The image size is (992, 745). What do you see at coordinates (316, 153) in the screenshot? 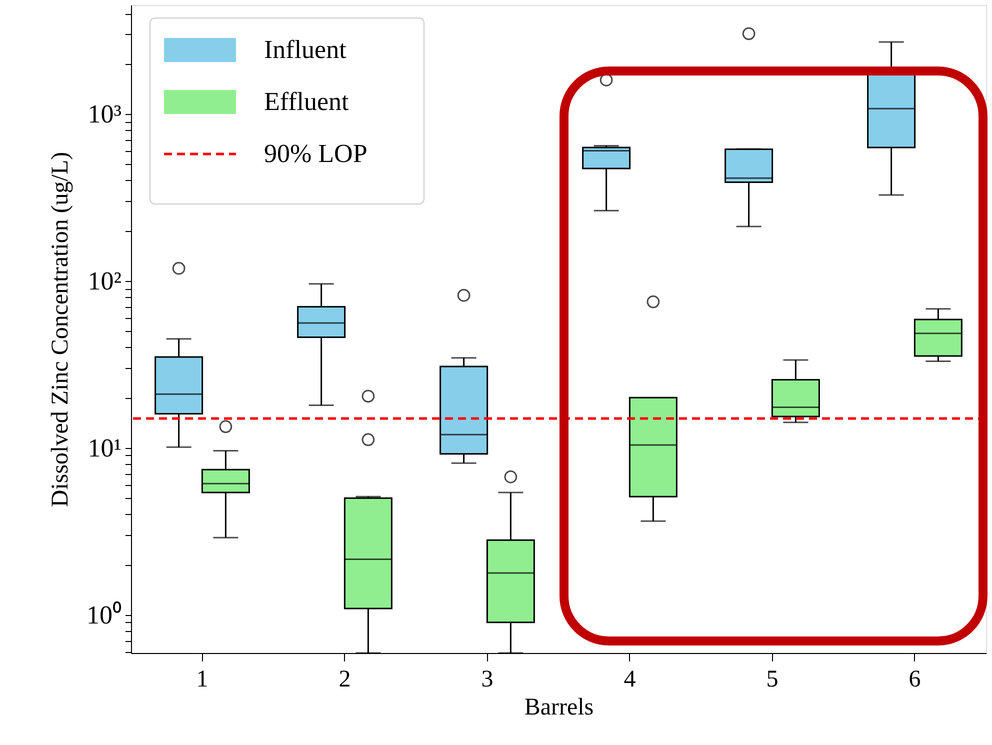
I see `legend-label: 90% LOP` at bounding box center [316, 153].